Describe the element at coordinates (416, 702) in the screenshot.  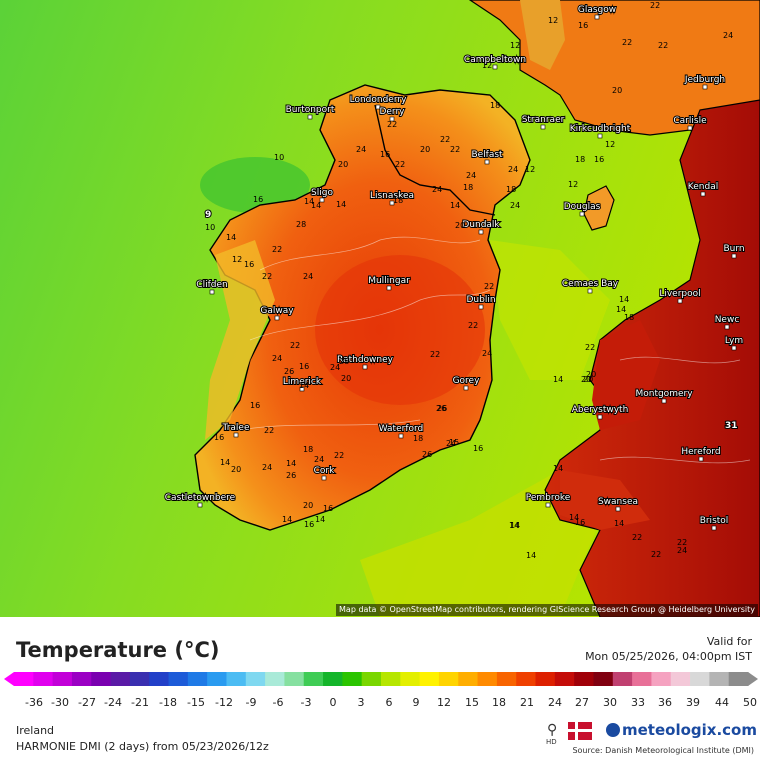
I see `scale-tick-label: 9` at that location.